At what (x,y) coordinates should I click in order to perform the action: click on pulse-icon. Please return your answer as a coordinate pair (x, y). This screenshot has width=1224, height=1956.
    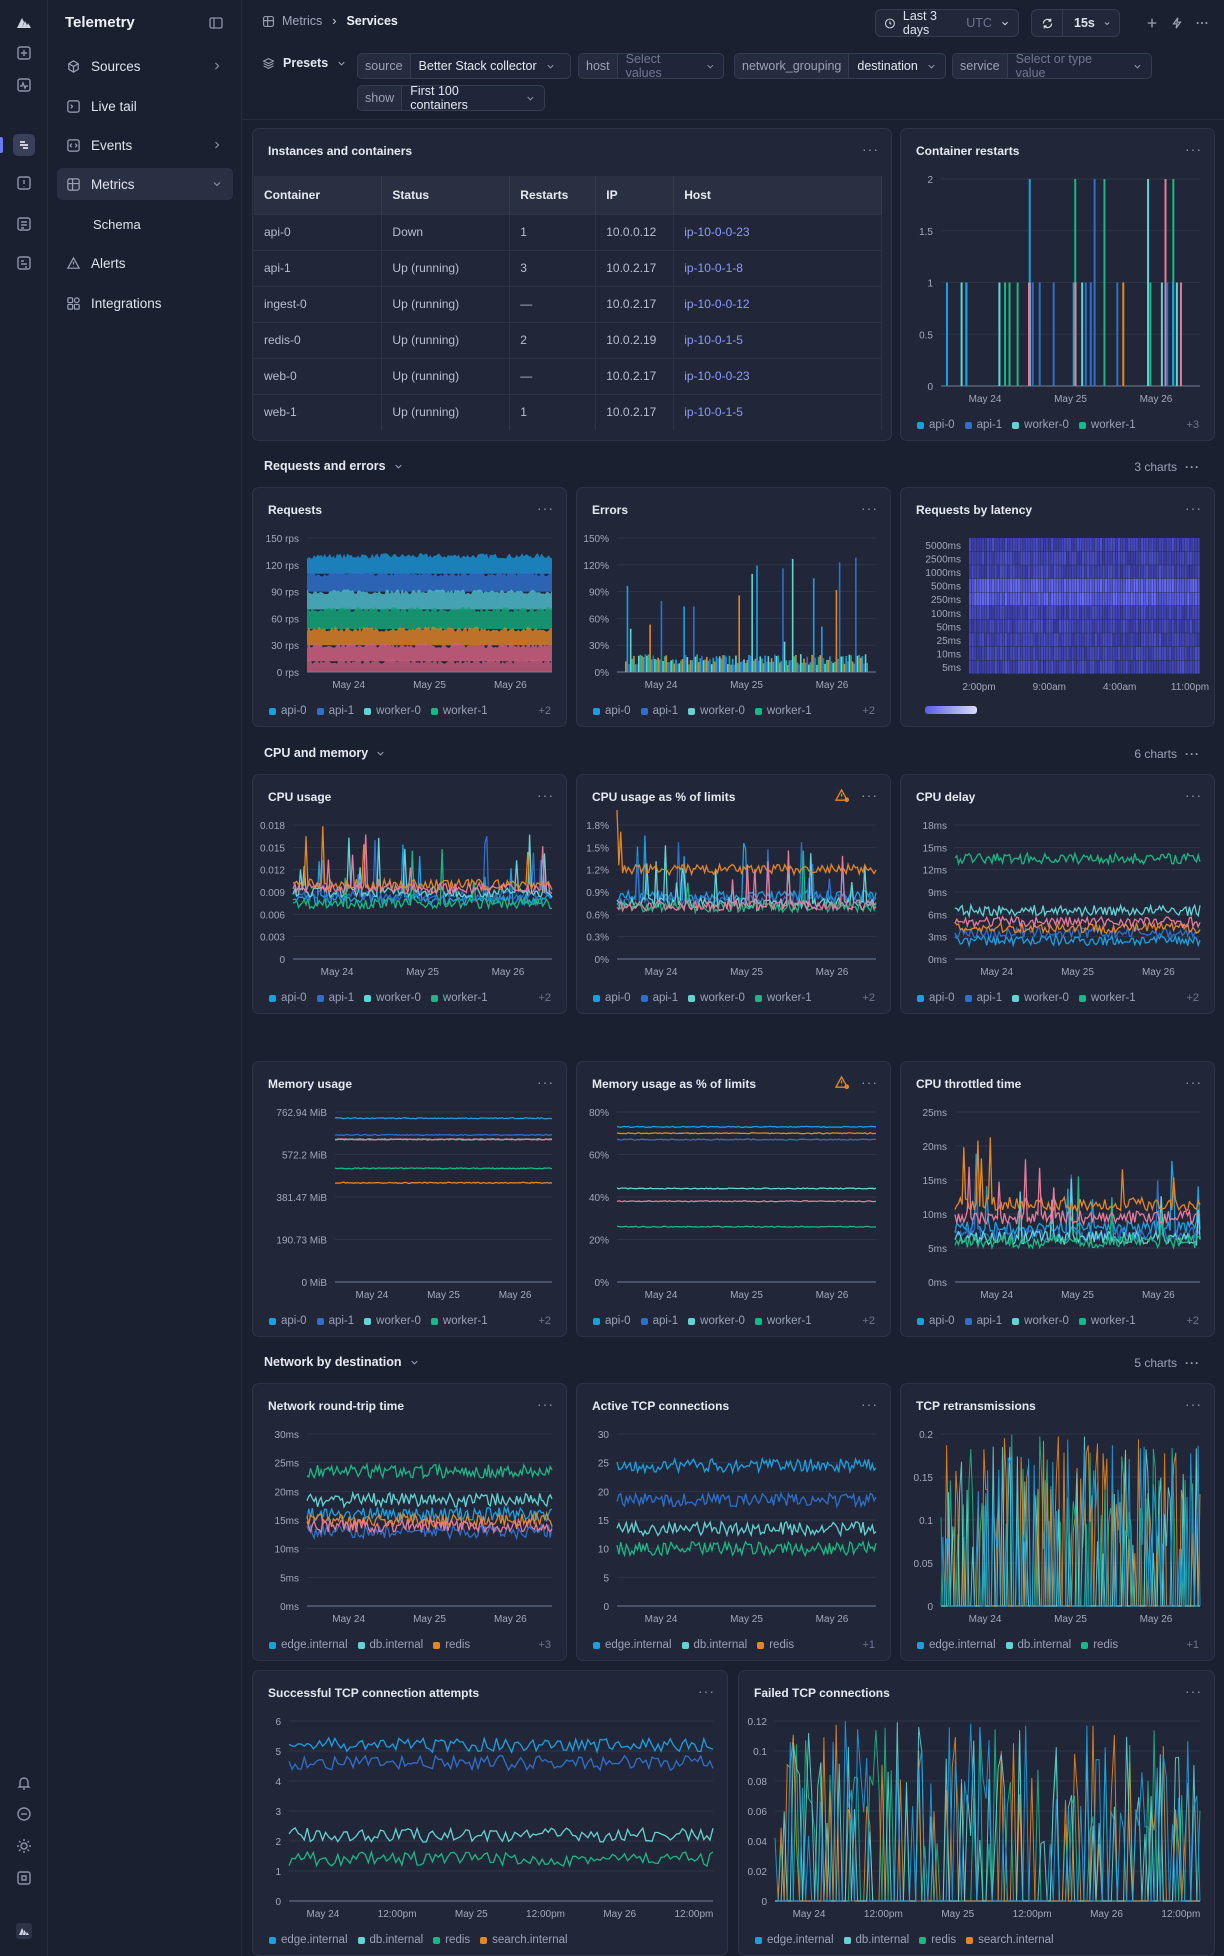
    Looking at the image, I should click on (24, 85).